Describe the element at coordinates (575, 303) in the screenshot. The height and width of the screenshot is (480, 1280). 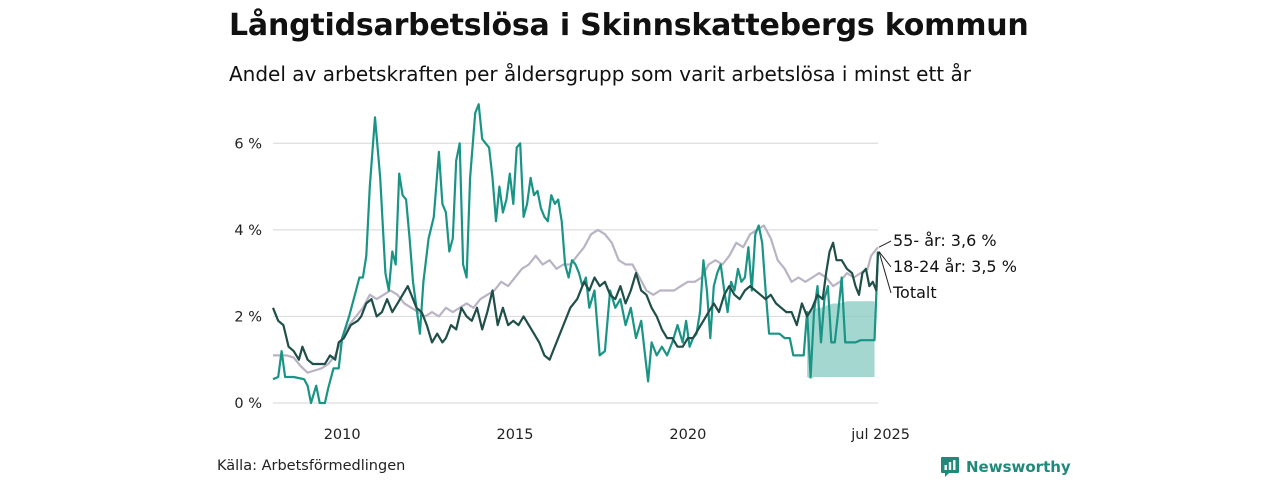
I see `series-line-totalt` at that location.